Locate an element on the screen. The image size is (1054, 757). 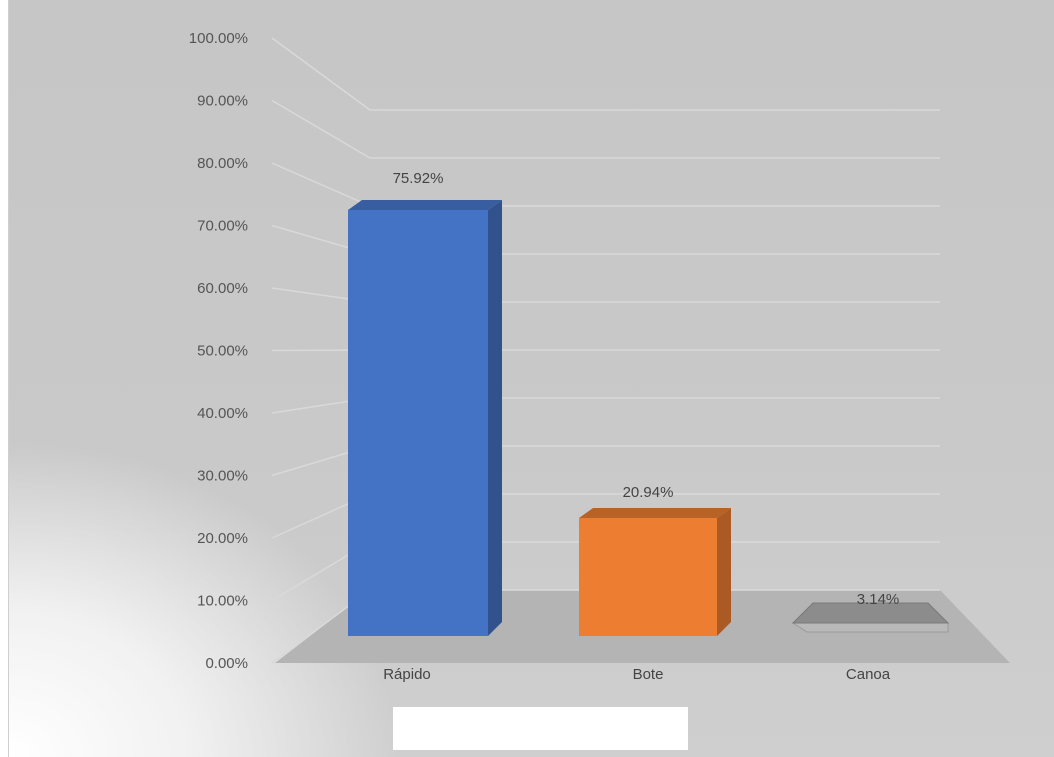
x-category-label: Canoa is located at coordinates (868, 674).